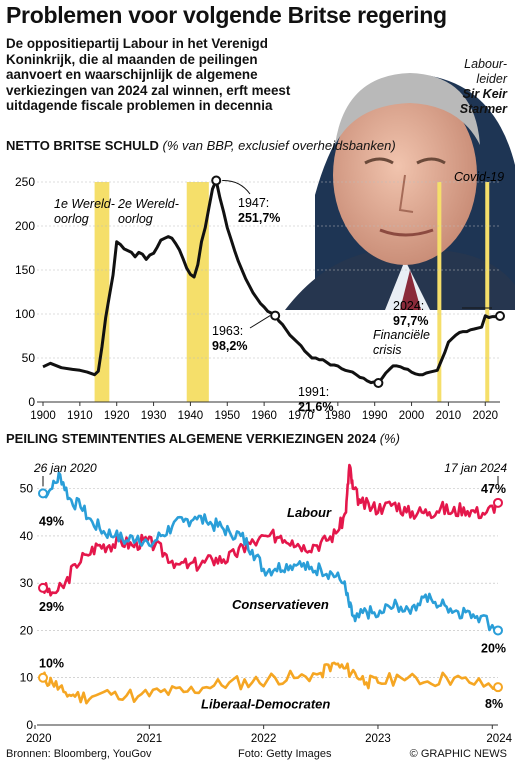 The width and height of the screenshot is (515, 766). I want to click on y-tick-label: 40, so click(27, 536).